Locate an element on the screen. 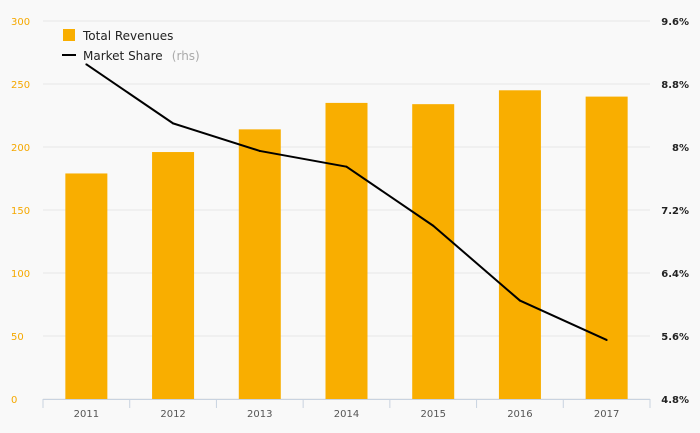 This screenshot has width=700, height=433. left-y-axis: 0 50 100 150 200 250 300 is located at coordinates (20, 211).